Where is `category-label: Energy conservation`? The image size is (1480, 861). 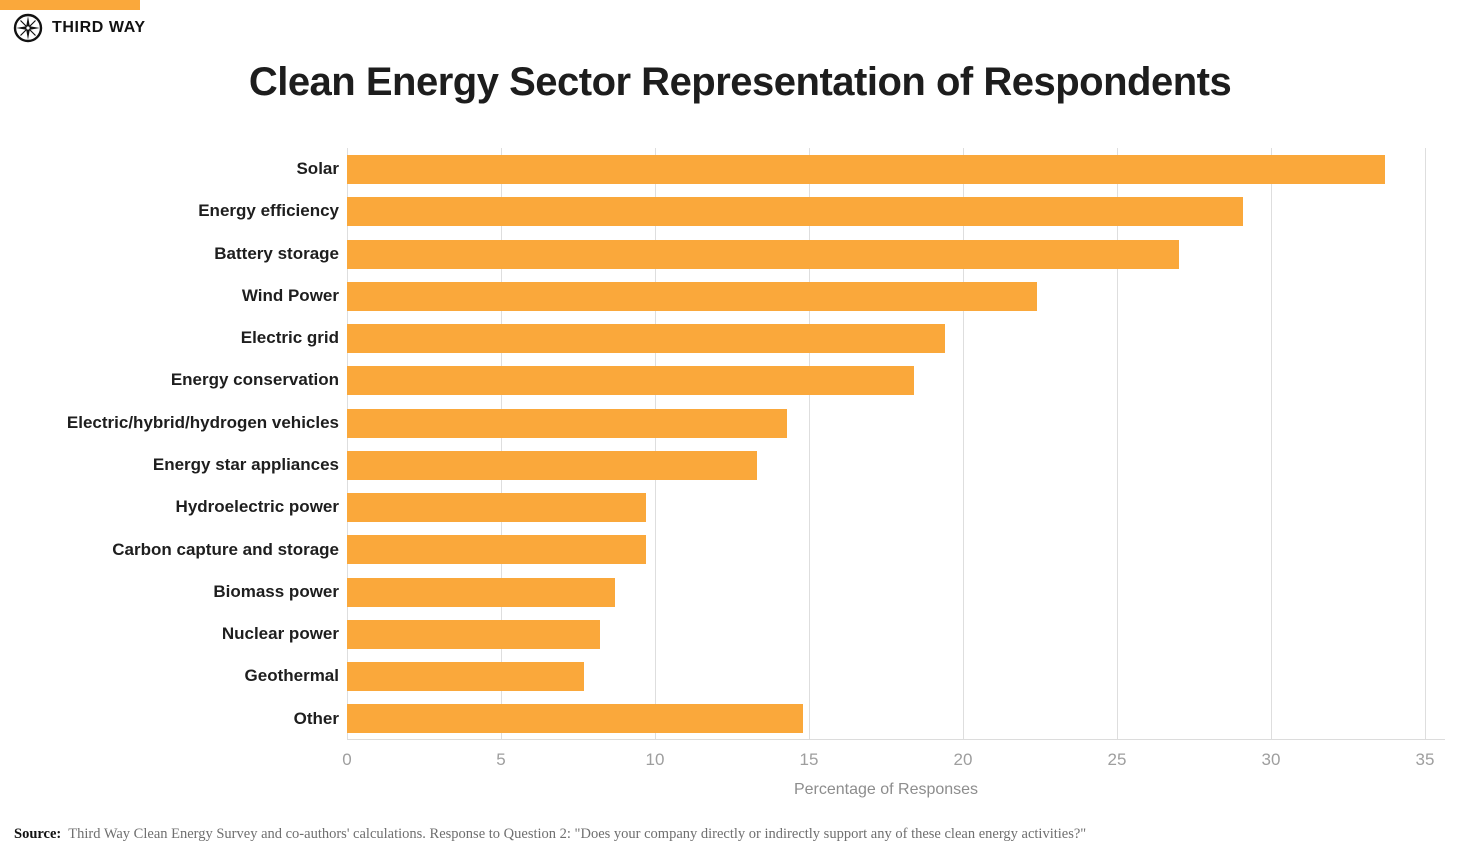 category-label: Energy conservation is located at coordinates (254, 380).